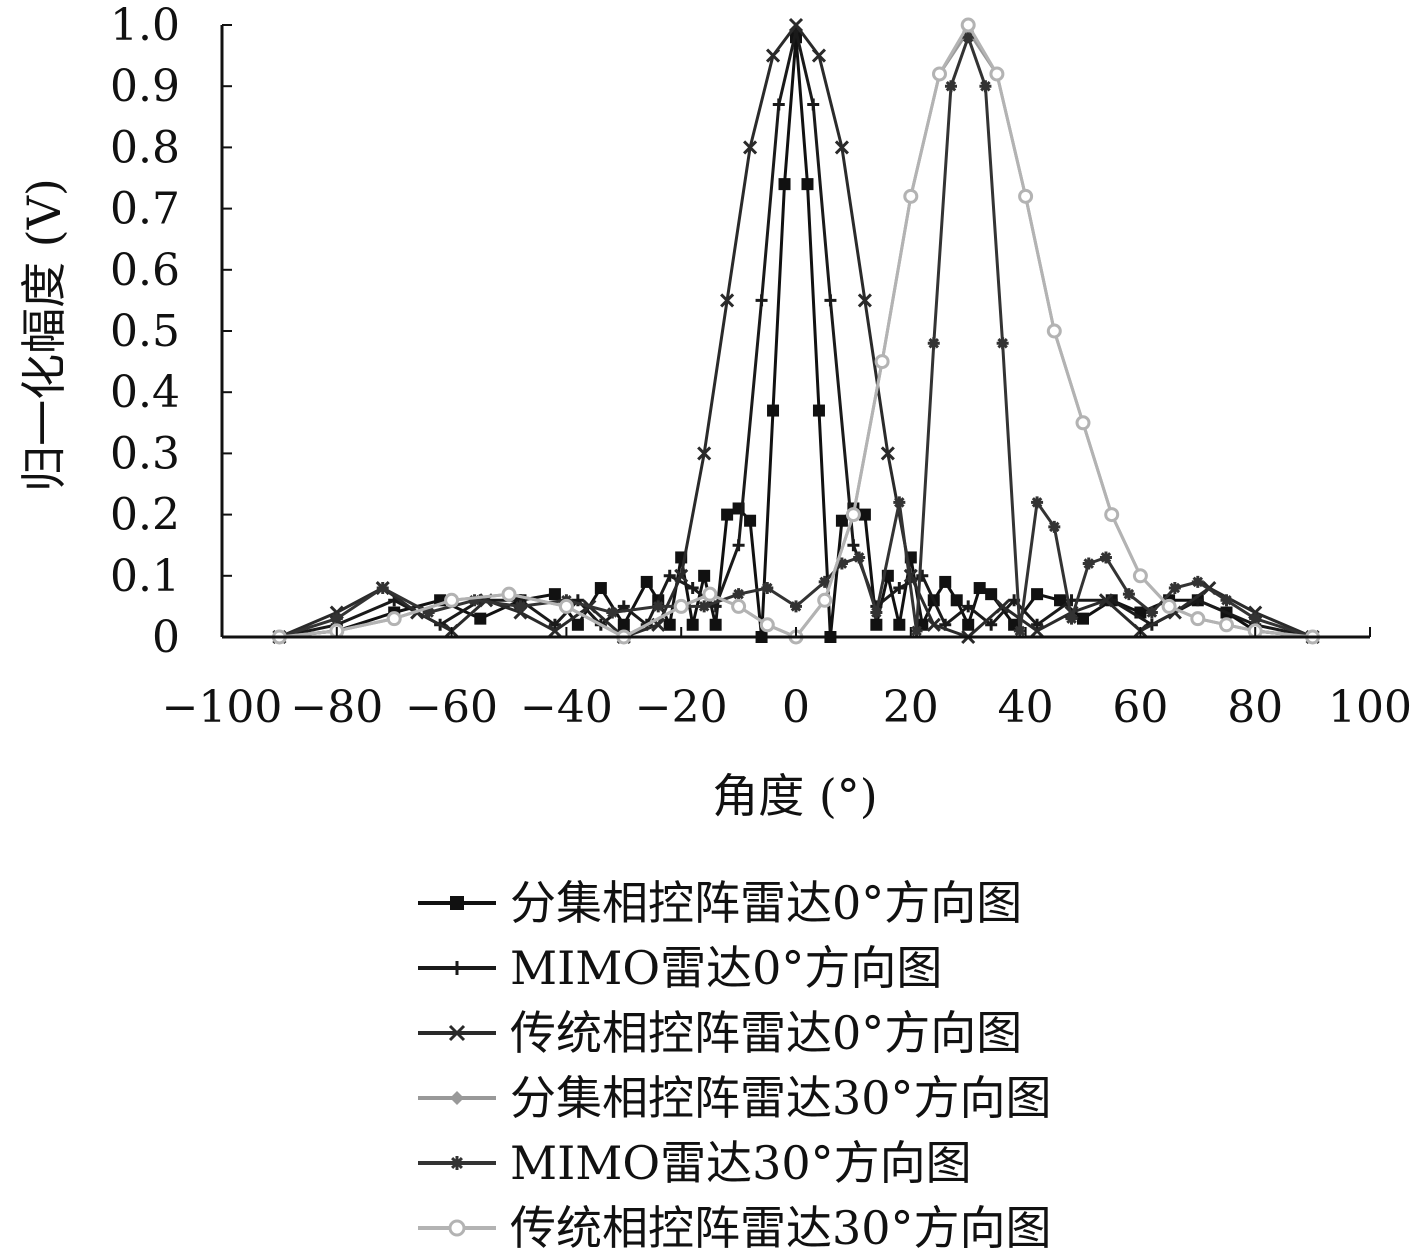 This screenshot has width=1417, height=1259. Describe the element at coordinates (911, 707) in the screenshot. I see `x-tick-label: 20` at that location.